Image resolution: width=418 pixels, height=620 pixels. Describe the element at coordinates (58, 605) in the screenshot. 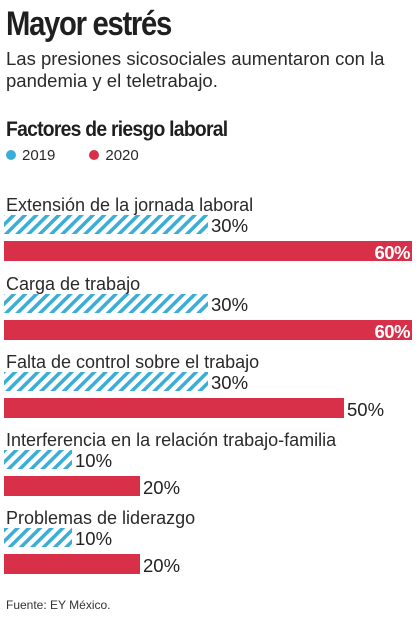

I see `source-note: Fuente: EY México.` at that location.